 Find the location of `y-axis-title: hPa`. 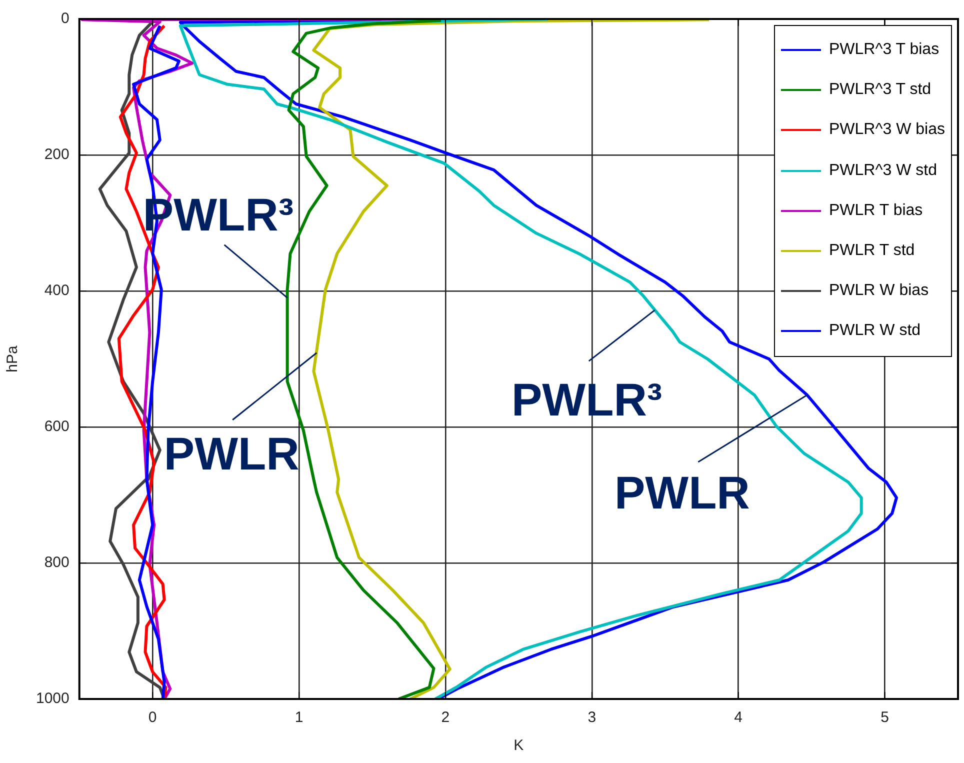

y-axis-title: hPa is located at coordinates (13, 358).